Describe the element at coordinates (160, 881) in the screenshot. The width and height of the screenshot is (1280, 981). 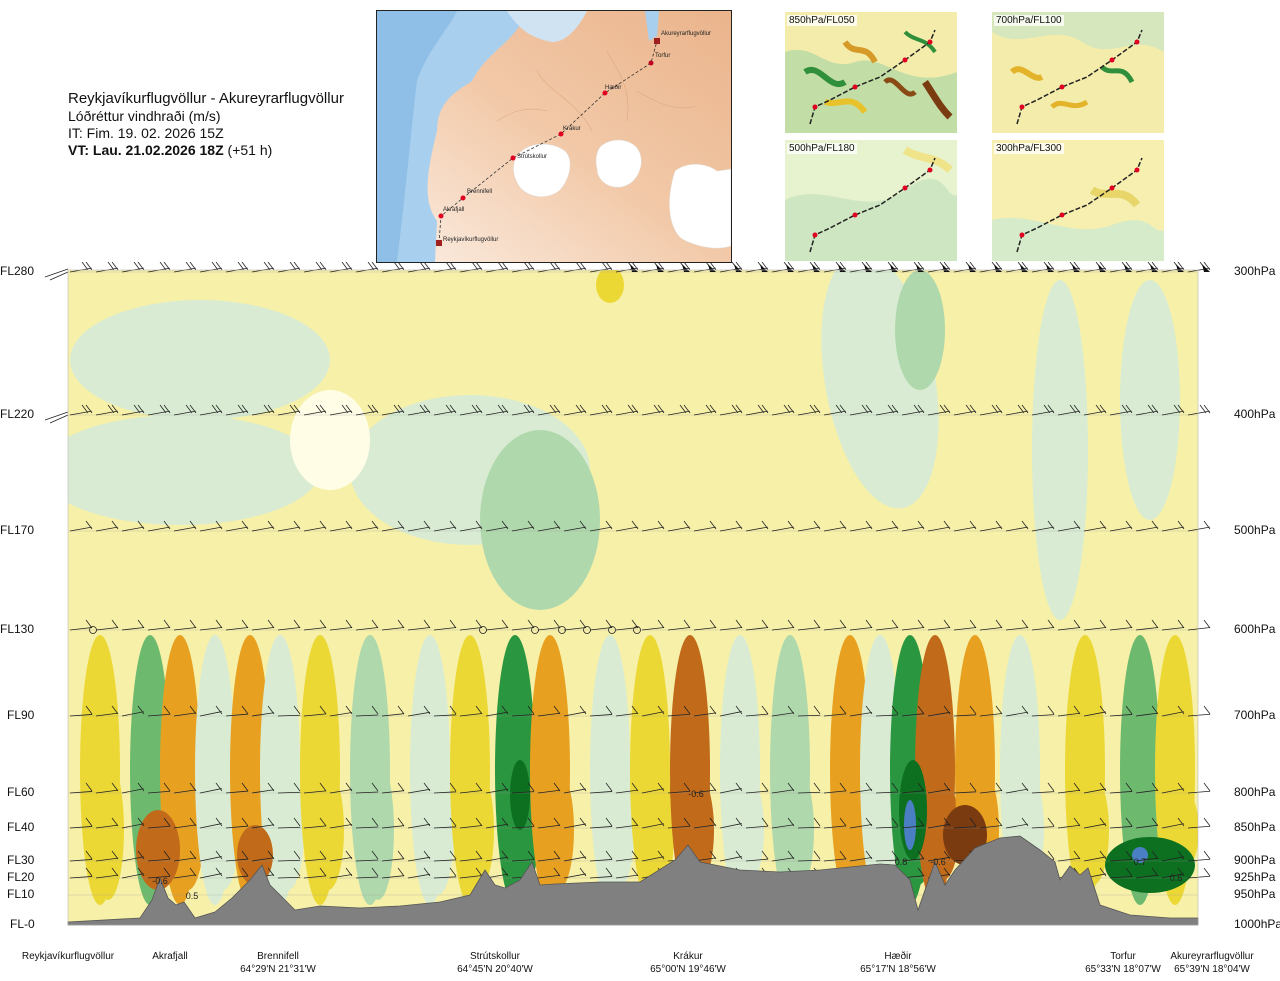
I see `value-annotation: -0.6` at that location.